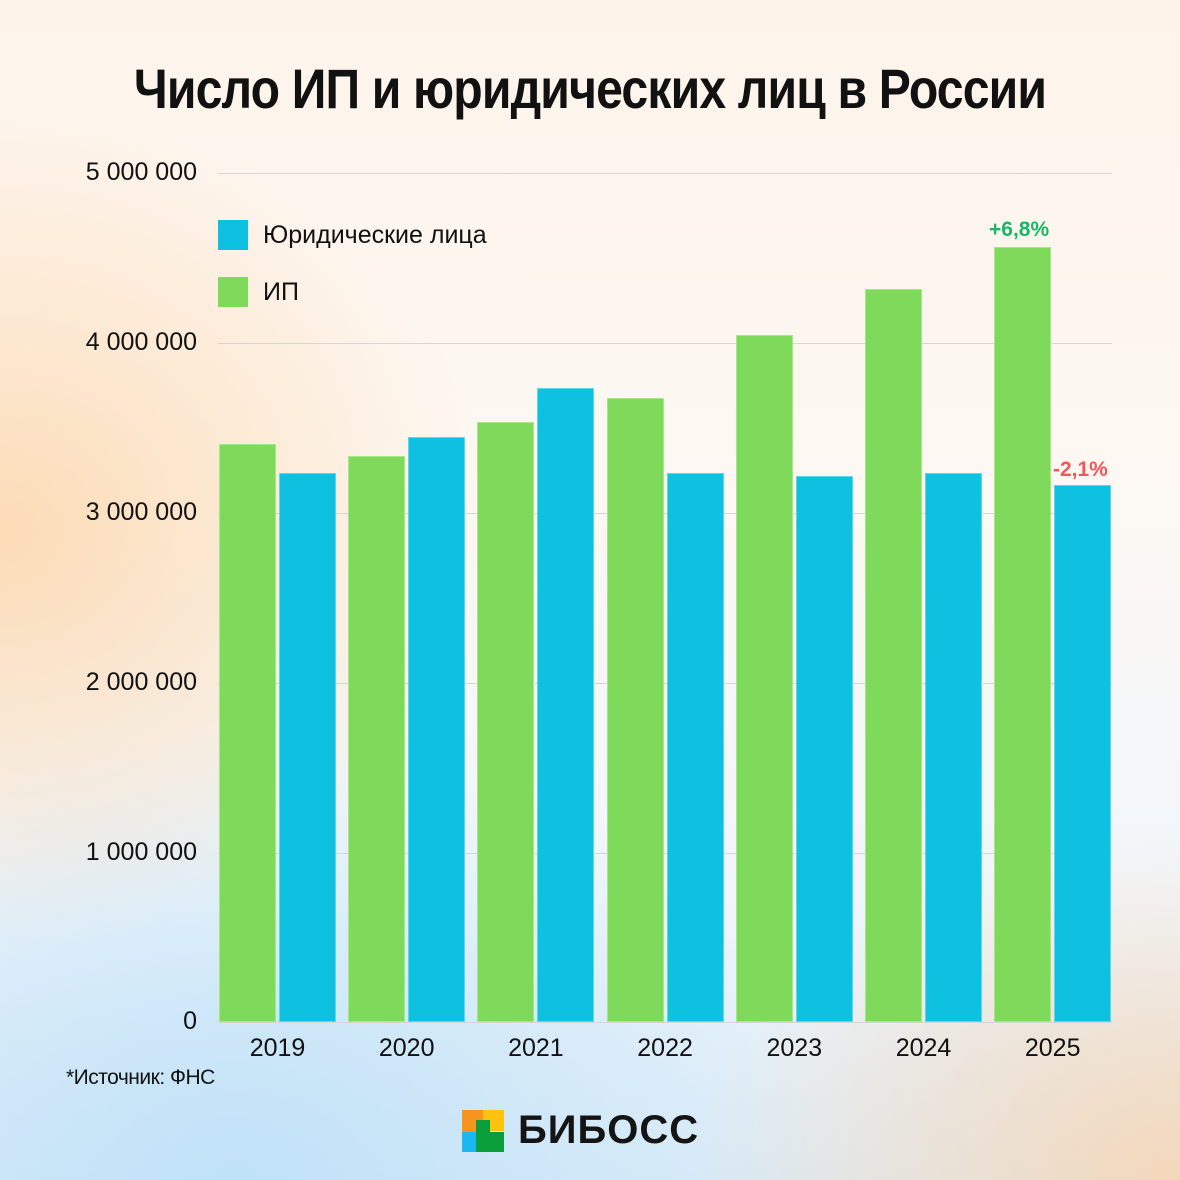 This screenshot has width=1180, height=1180. What do you see at coordinates (1080, 469) in the screenshot?
I see `annotation-legal-2025: -2,1%` at bounding box center [1080, 469].